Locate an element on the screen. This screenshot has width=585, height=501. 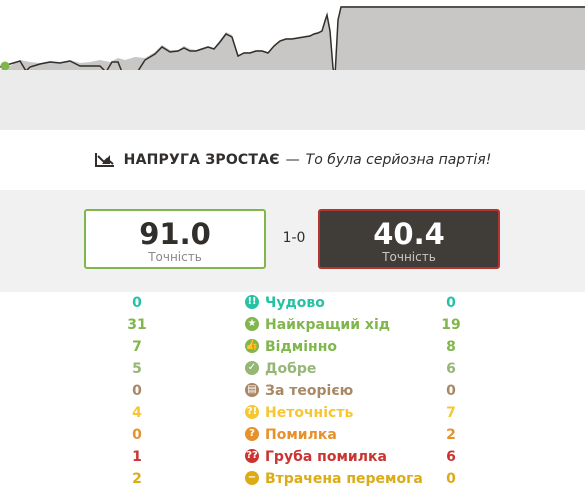
white-count: 5 is located at coordinates (137, 369).